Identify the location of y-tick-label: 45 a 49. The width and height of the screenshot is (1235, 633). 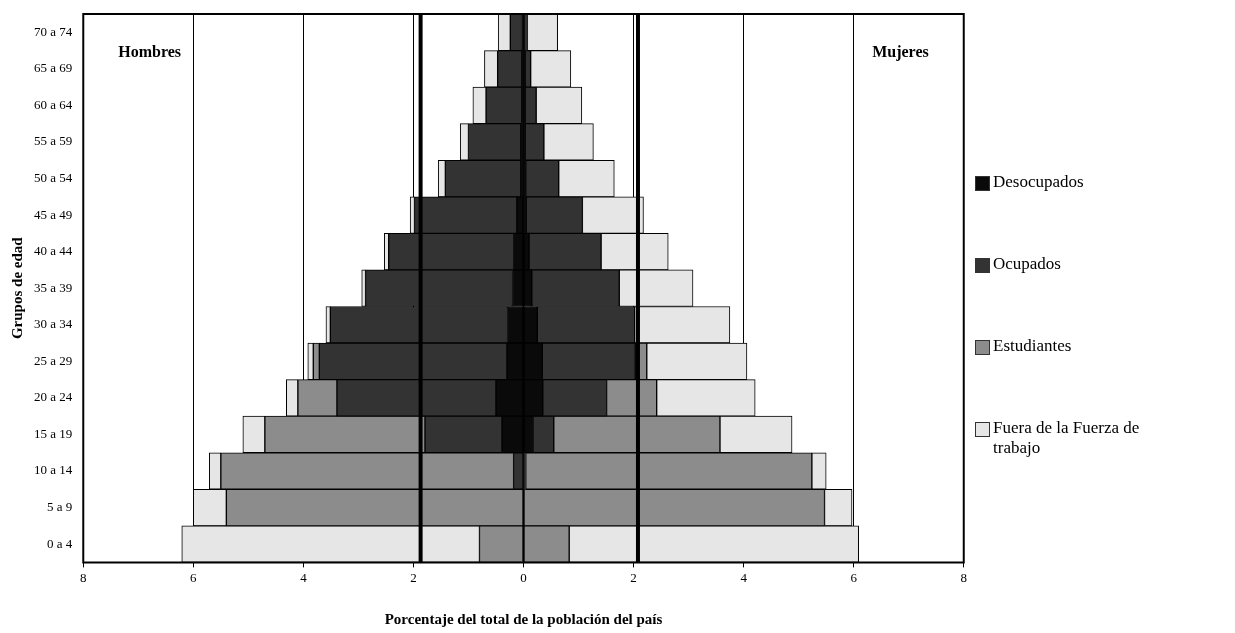
(53, 214).